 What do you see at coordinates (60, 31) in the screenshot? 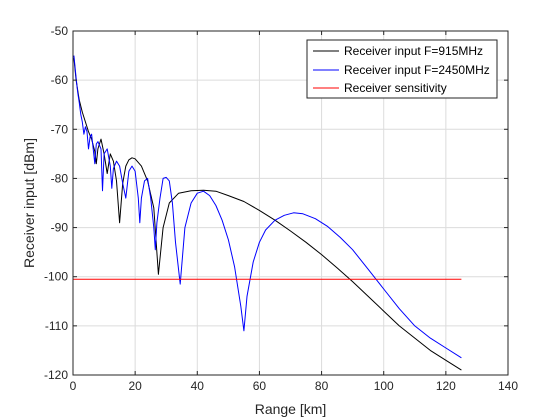
I see `y-tick-label: -50` at bounding box center [60, 31].